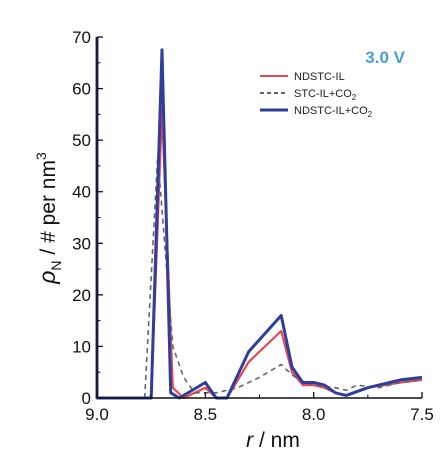 The image size is (445, 457). I want to click on y-axis-unit-superscript: 3, so click(41, 156).